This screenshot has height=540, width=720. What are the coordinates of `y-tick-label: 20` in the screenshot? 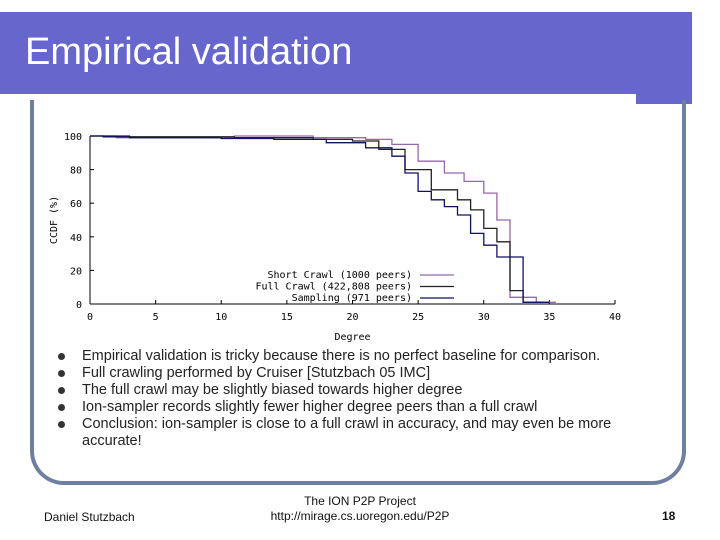 It's located at (76, 271).